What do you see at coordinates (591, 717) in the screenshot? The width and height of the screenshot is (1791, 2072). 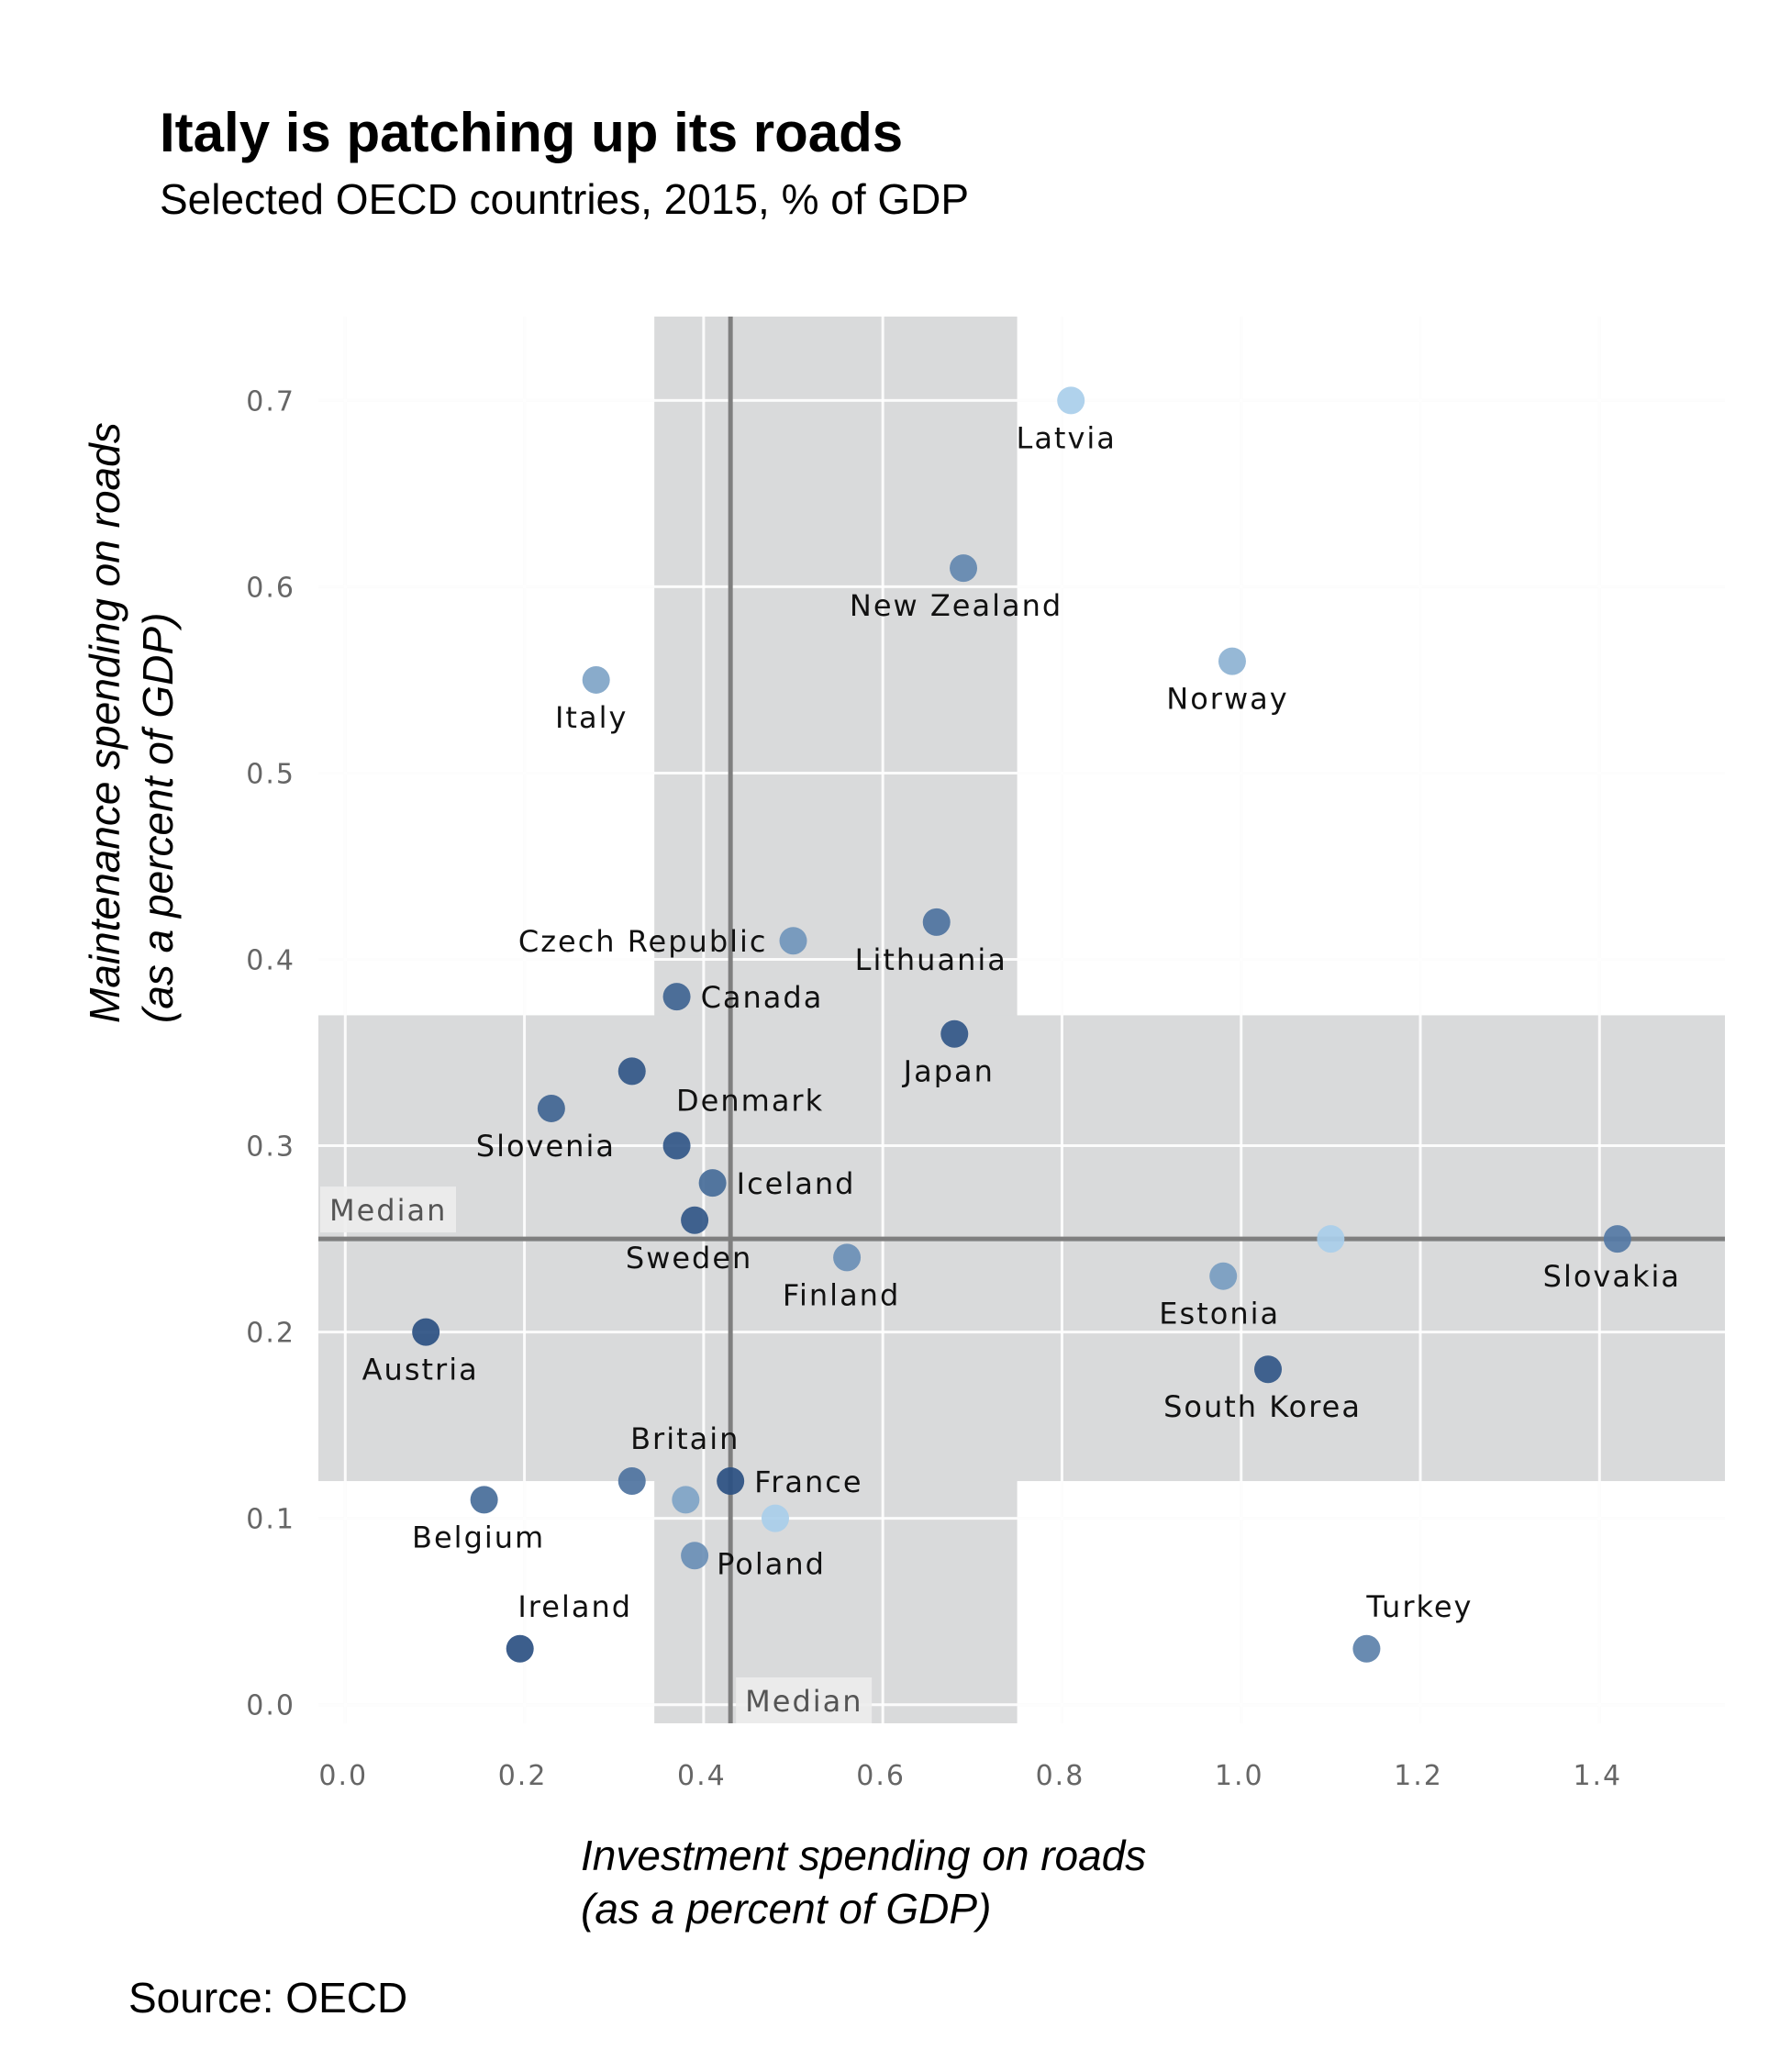 I see `point-label: Italy` at bounding box center [591, 717].